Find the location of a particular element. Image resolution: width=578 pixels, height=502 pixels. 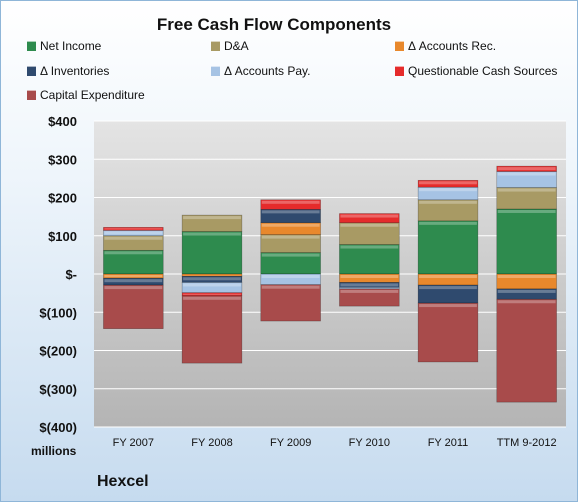

y-tick-label: $400 is located at coordinates (62, 121).